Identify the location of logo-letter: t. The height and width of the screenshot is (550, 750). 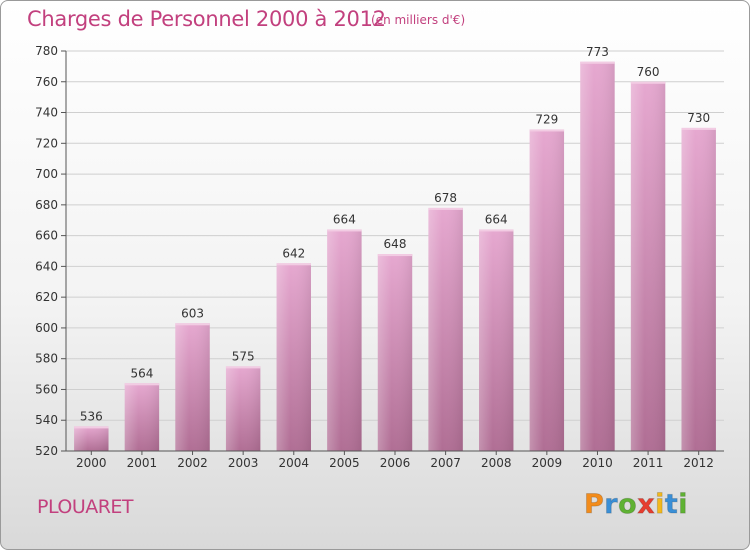
(671, 505).